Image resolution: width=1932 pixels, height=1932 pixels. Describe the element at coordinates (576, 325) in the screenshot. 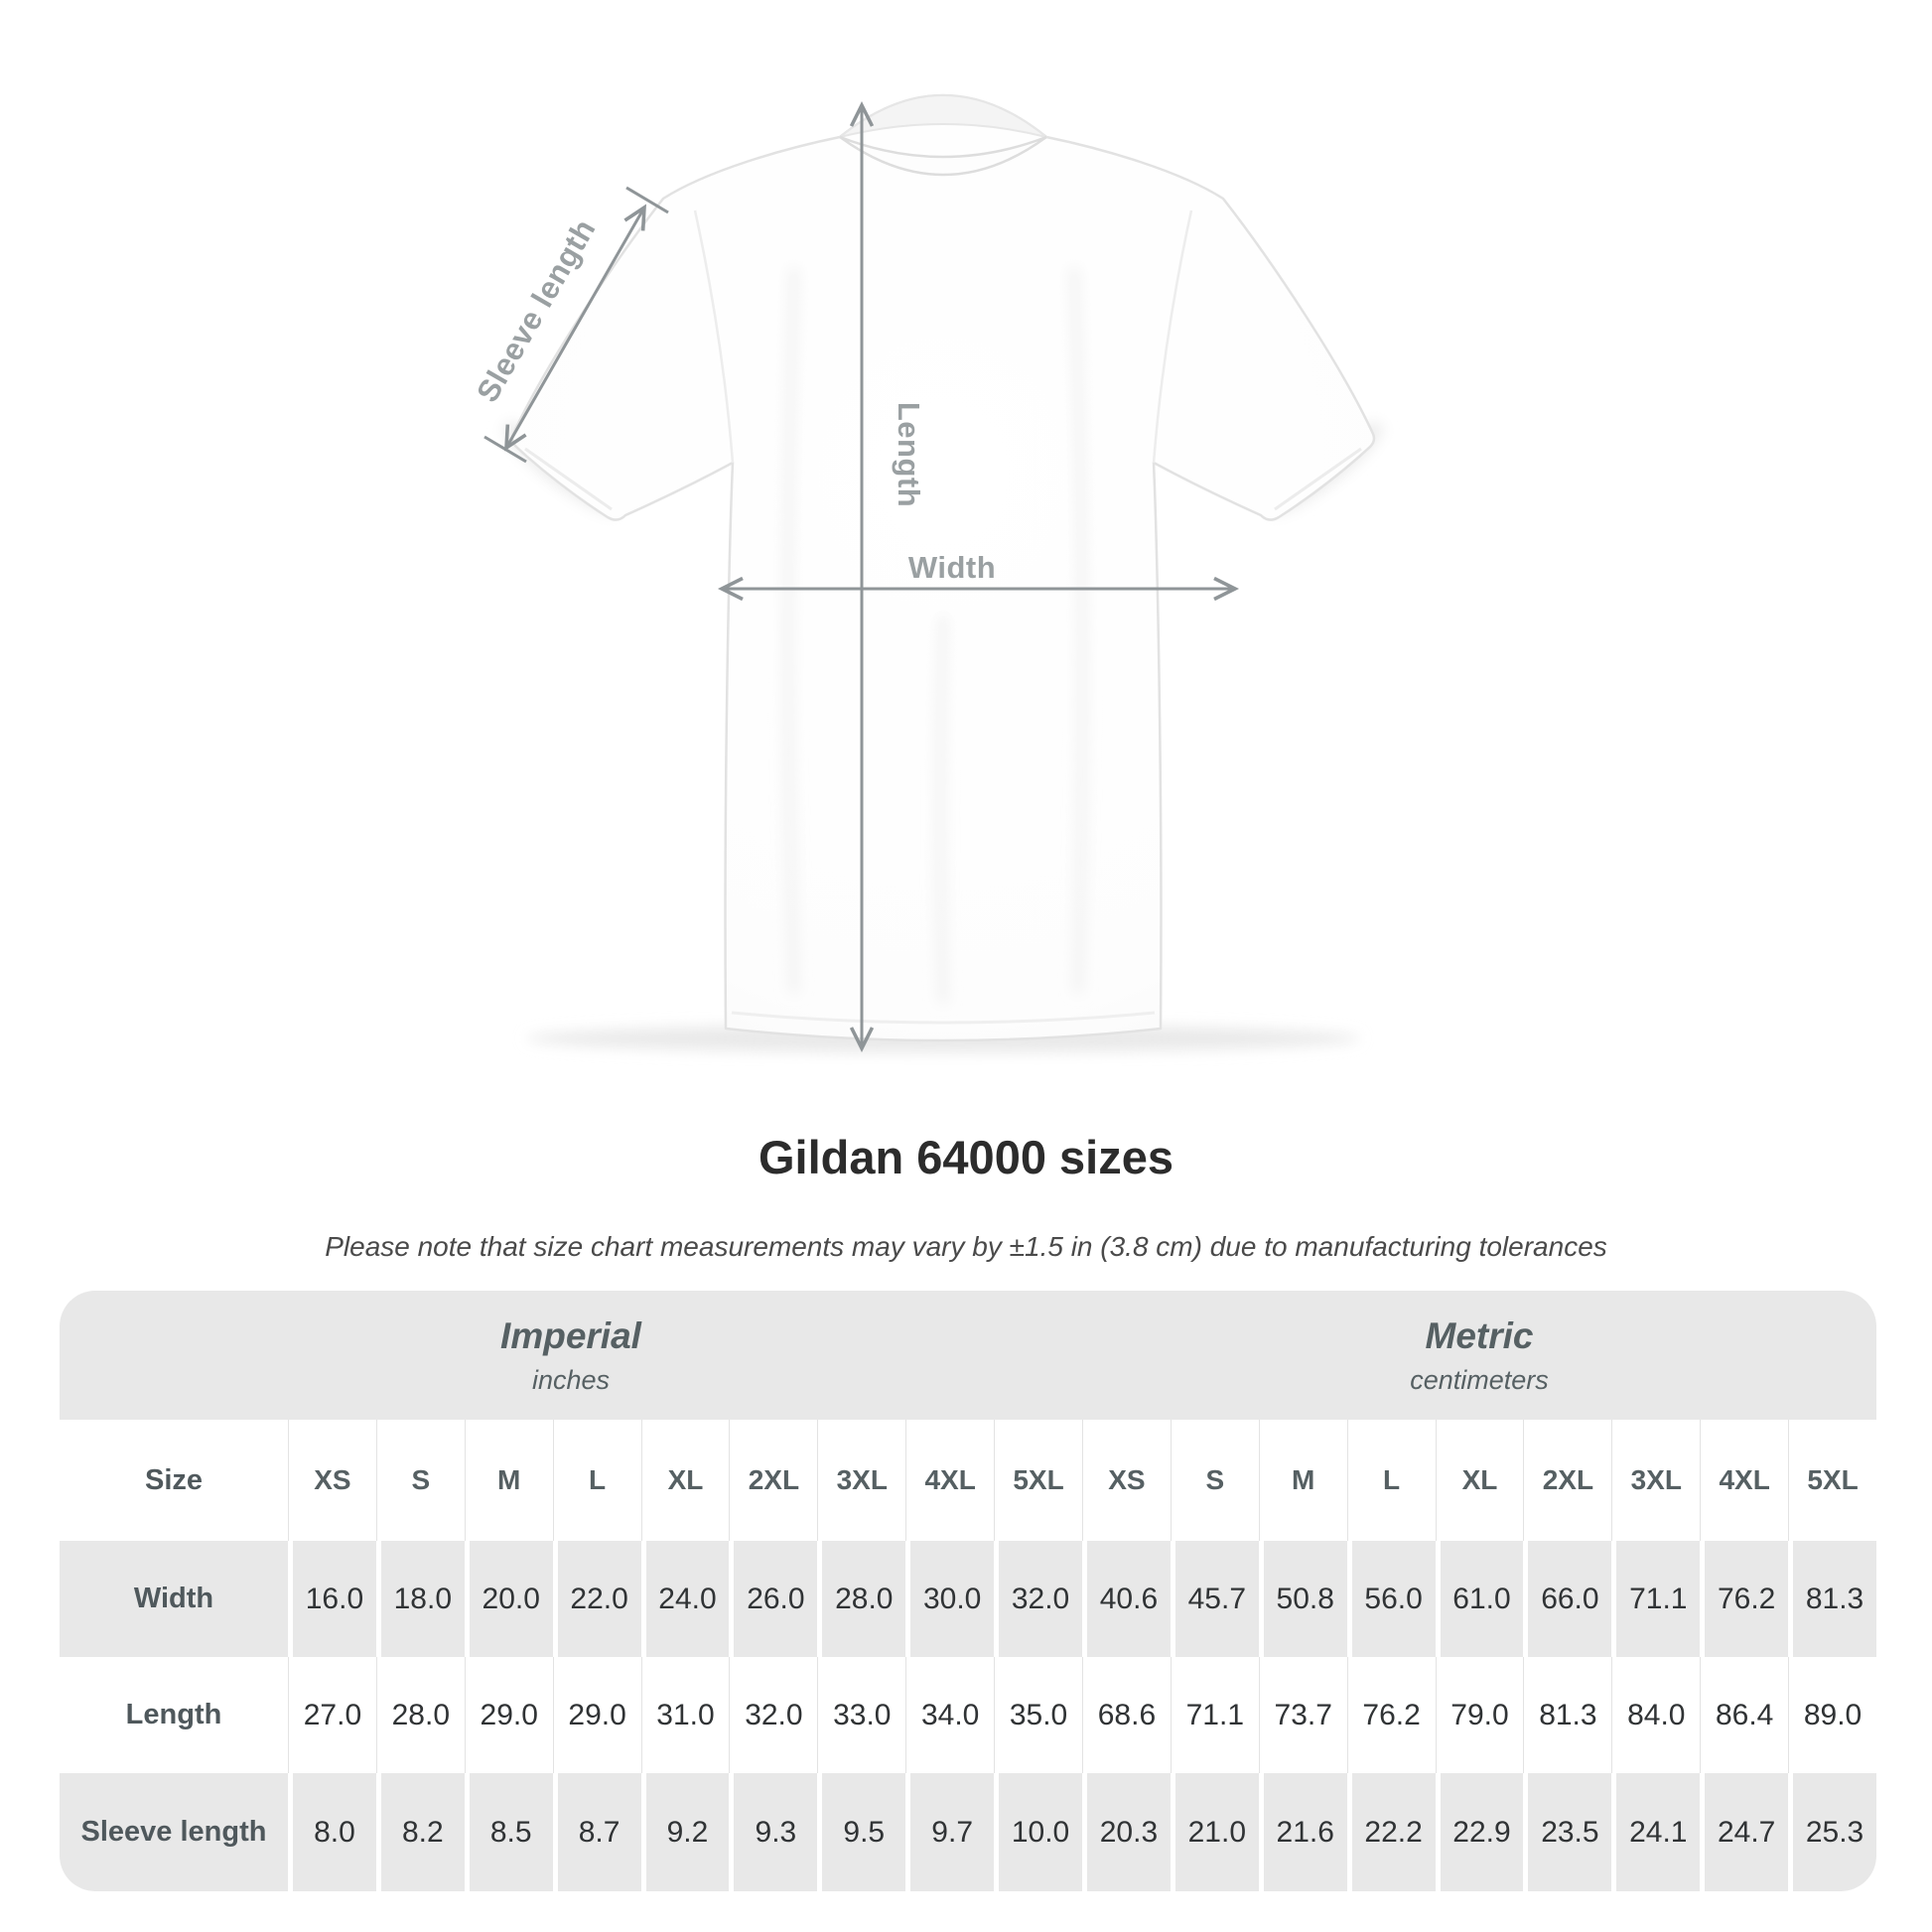

I see `sleeve-length-arrow` at that location.